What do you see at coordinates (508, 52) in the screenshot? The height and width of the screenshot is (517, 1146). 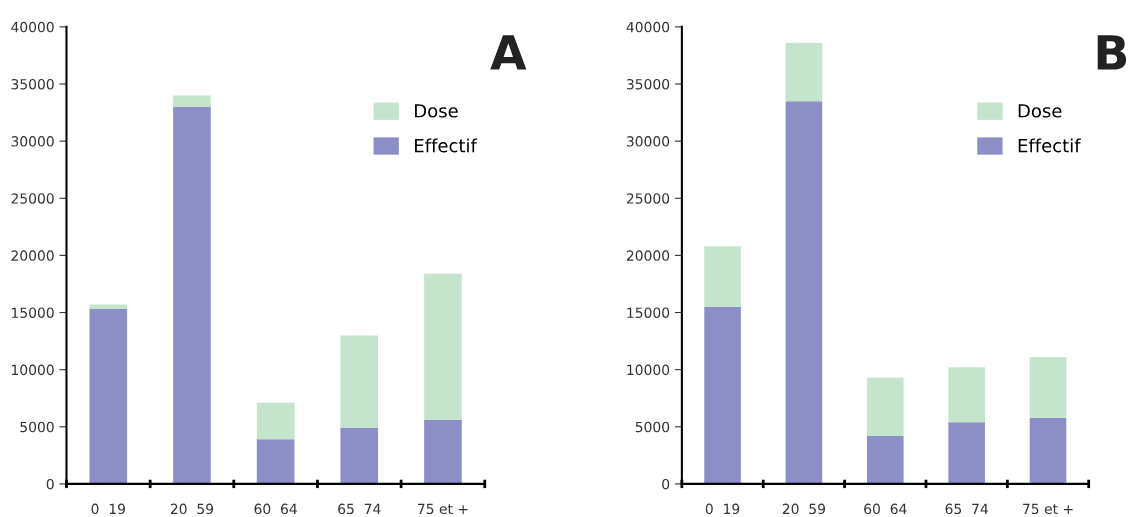 I see `chart-title: A` at bounding box center [508, 52].